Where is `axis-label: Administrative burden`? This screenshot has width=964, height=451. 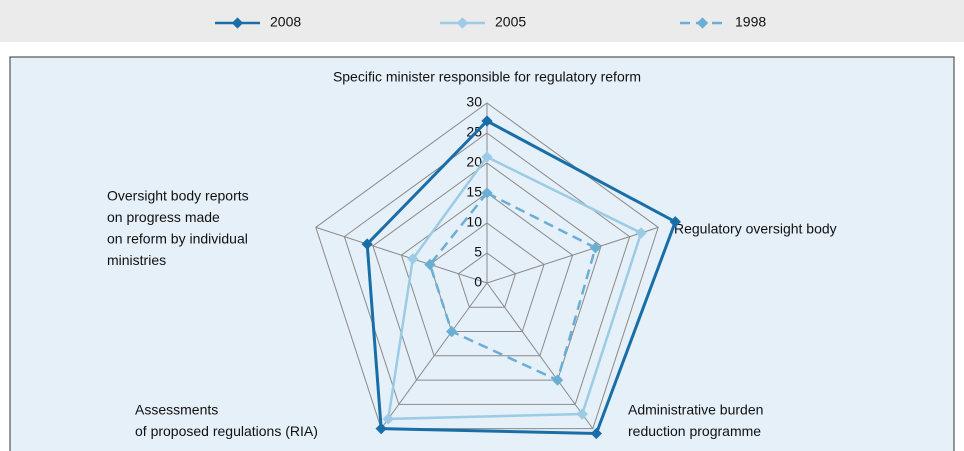
axis-label: Administrative burden is located at coordinates (695, 410).